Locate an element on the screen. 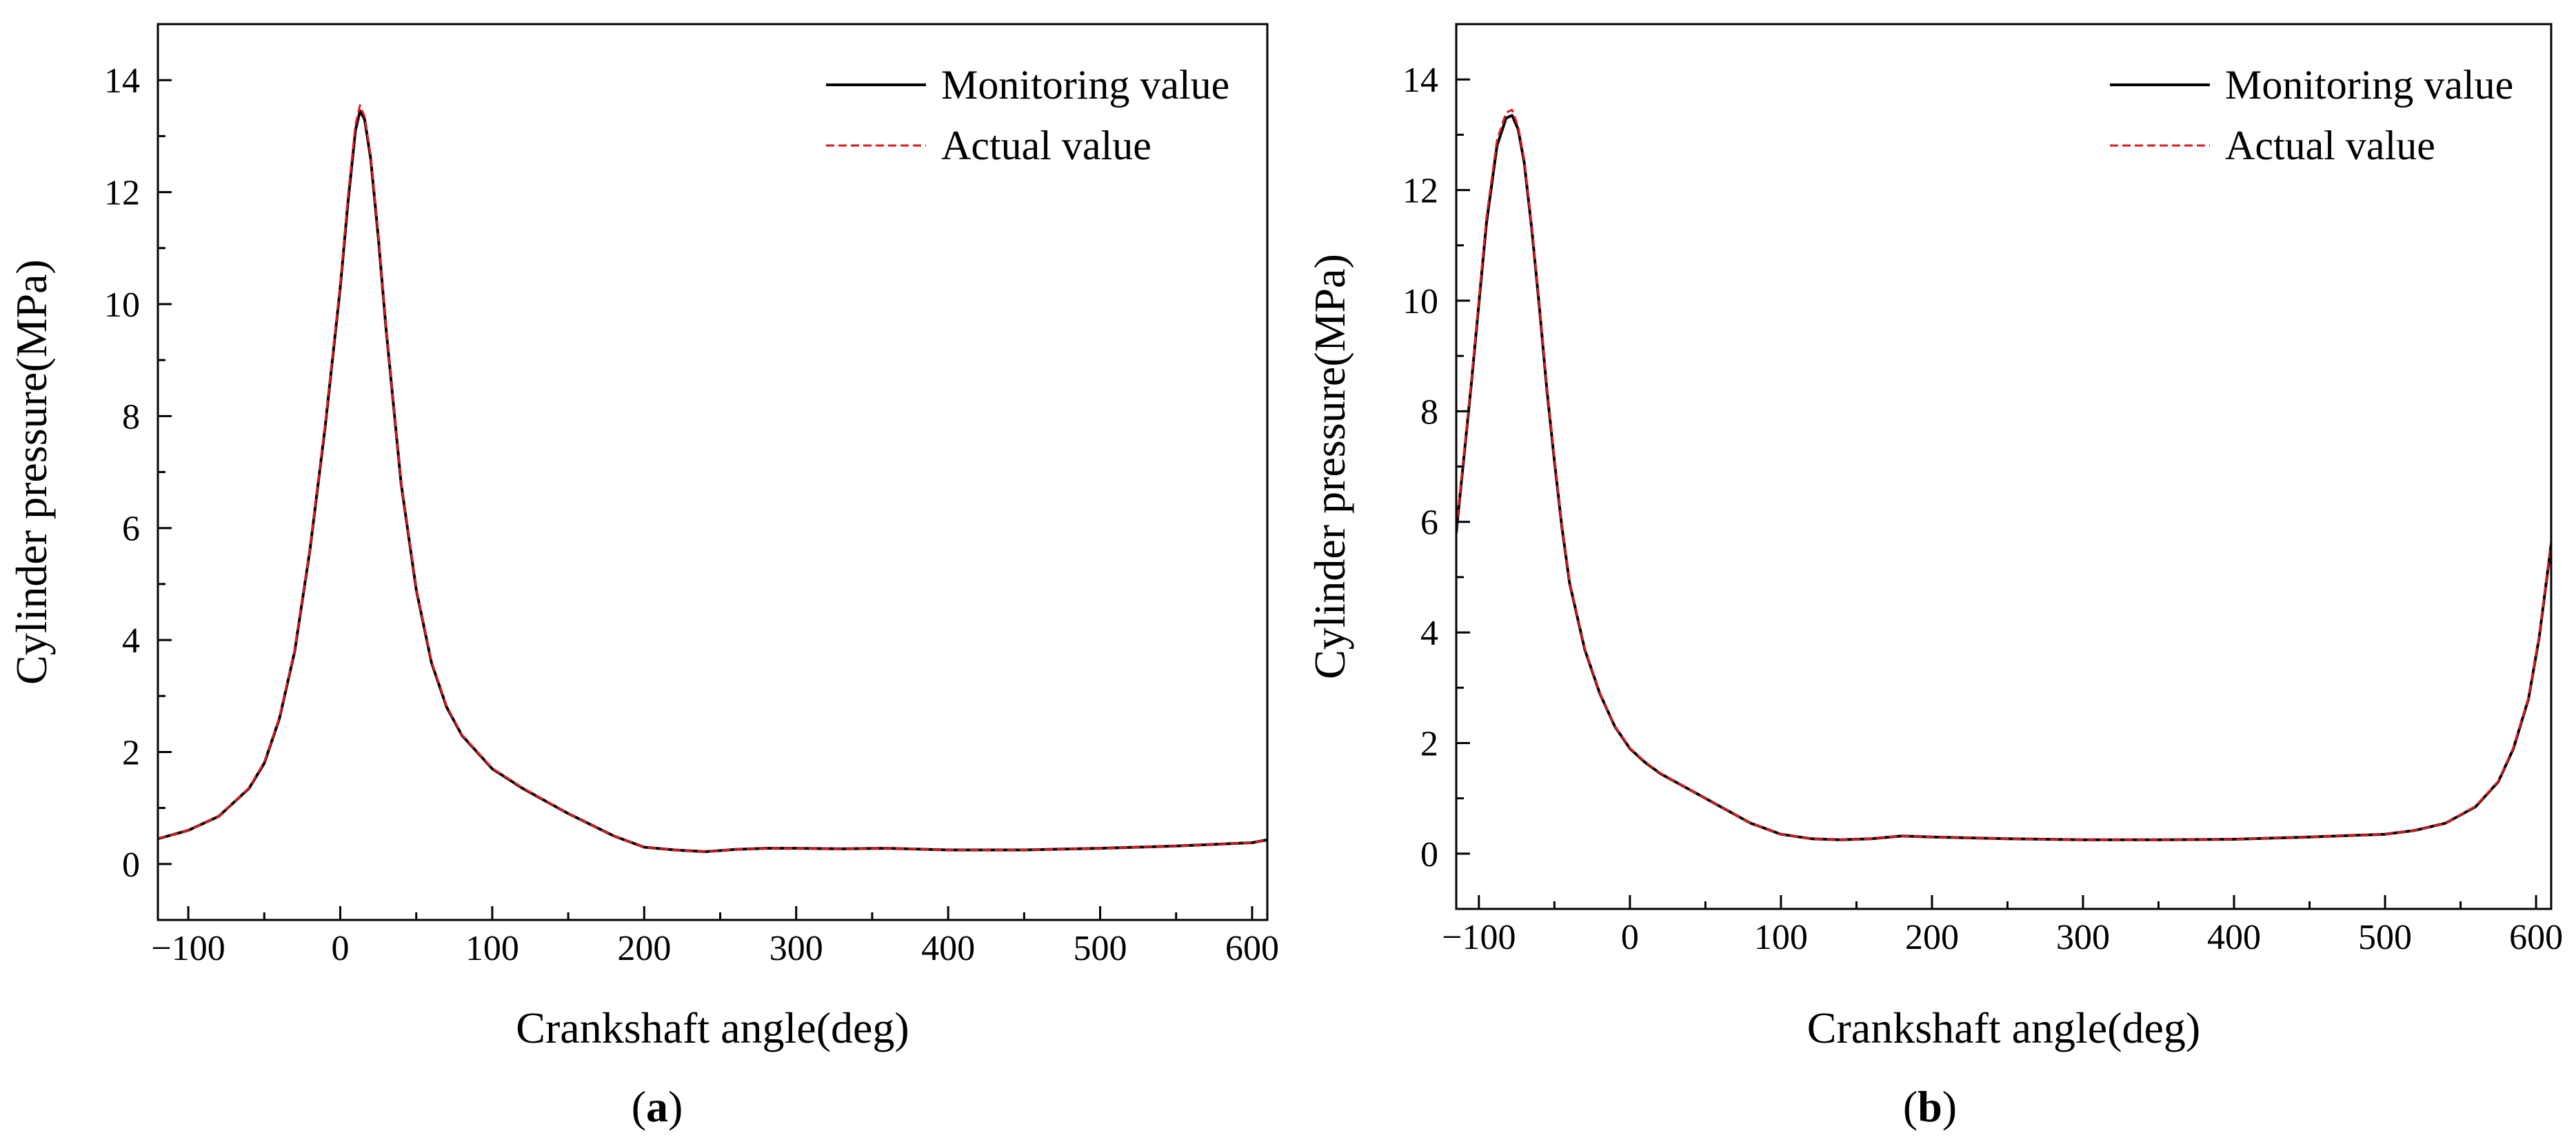  panel-label: (b) is located at coordinates (1930, 1106).